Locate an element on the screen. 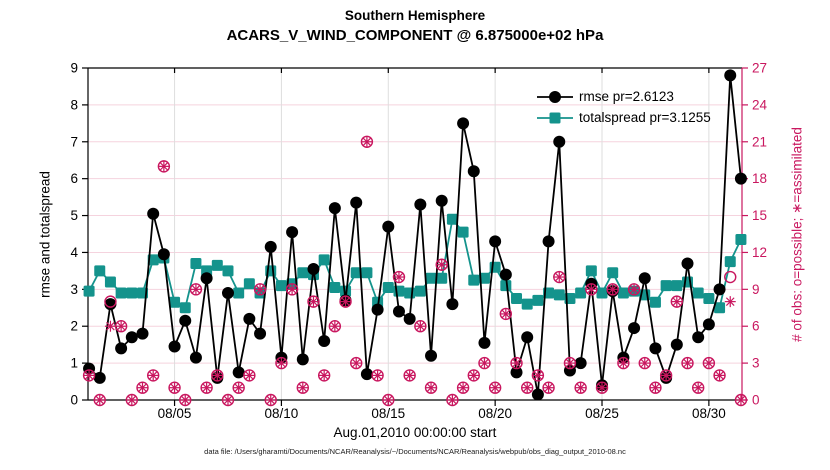 The width and height of the screenshot is (830, 470). y-tick-label-left: 1 is located at coordinates (74, 363).